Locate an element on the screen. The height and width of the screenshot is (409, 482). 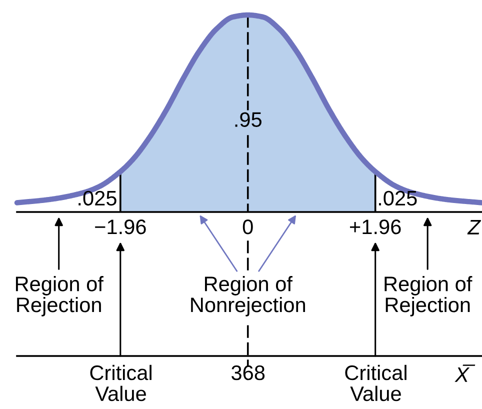
annotation: .95 is located at coordinates (248, 119).